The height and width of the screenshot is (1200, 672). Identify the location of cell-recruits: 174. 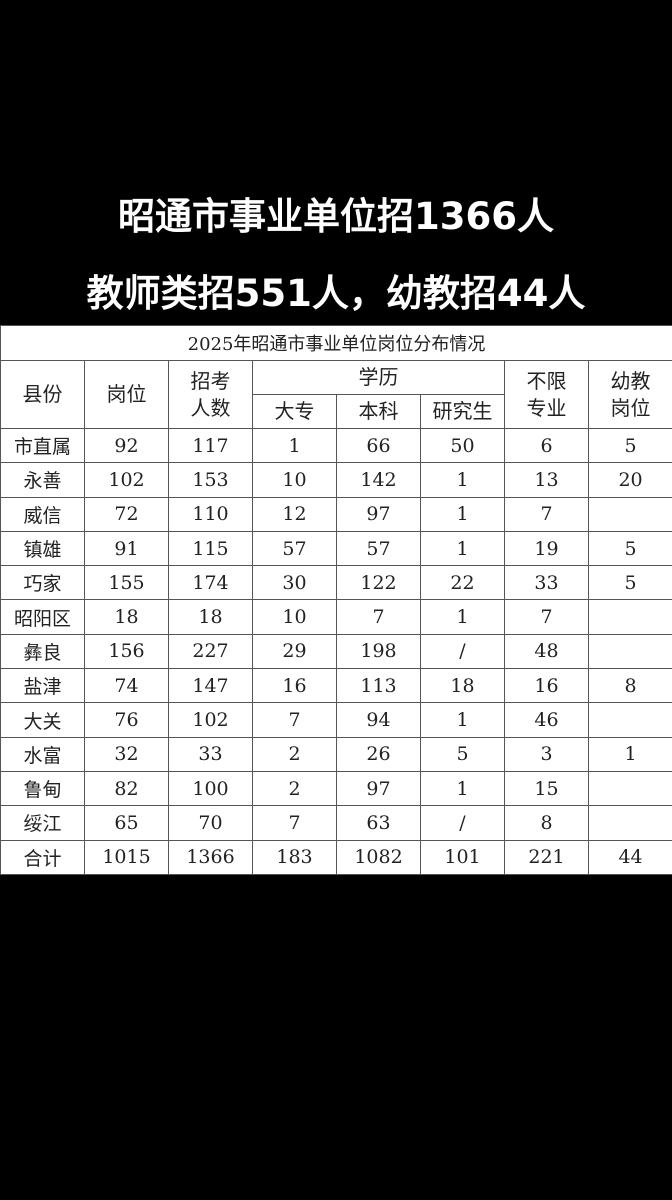
(210, 583).